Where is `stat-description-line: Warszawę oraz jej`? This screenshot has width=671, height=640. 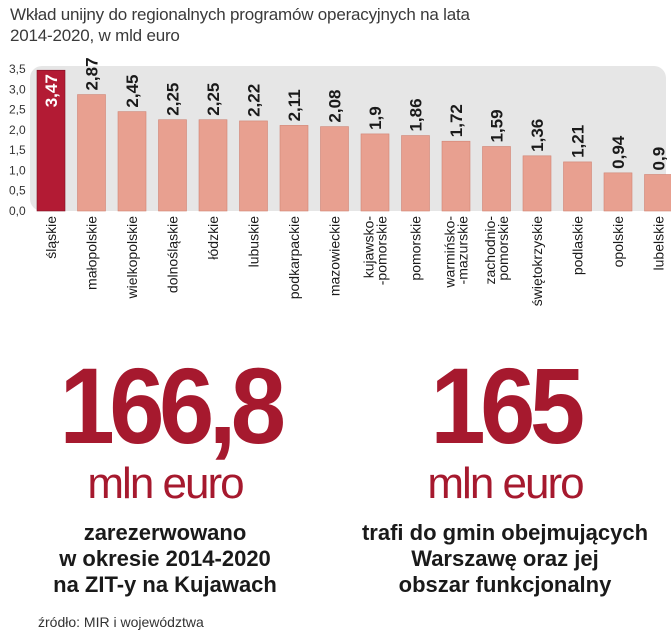
stat-description-line: Warszawę oraz jej is located at coordinates (505, 558).